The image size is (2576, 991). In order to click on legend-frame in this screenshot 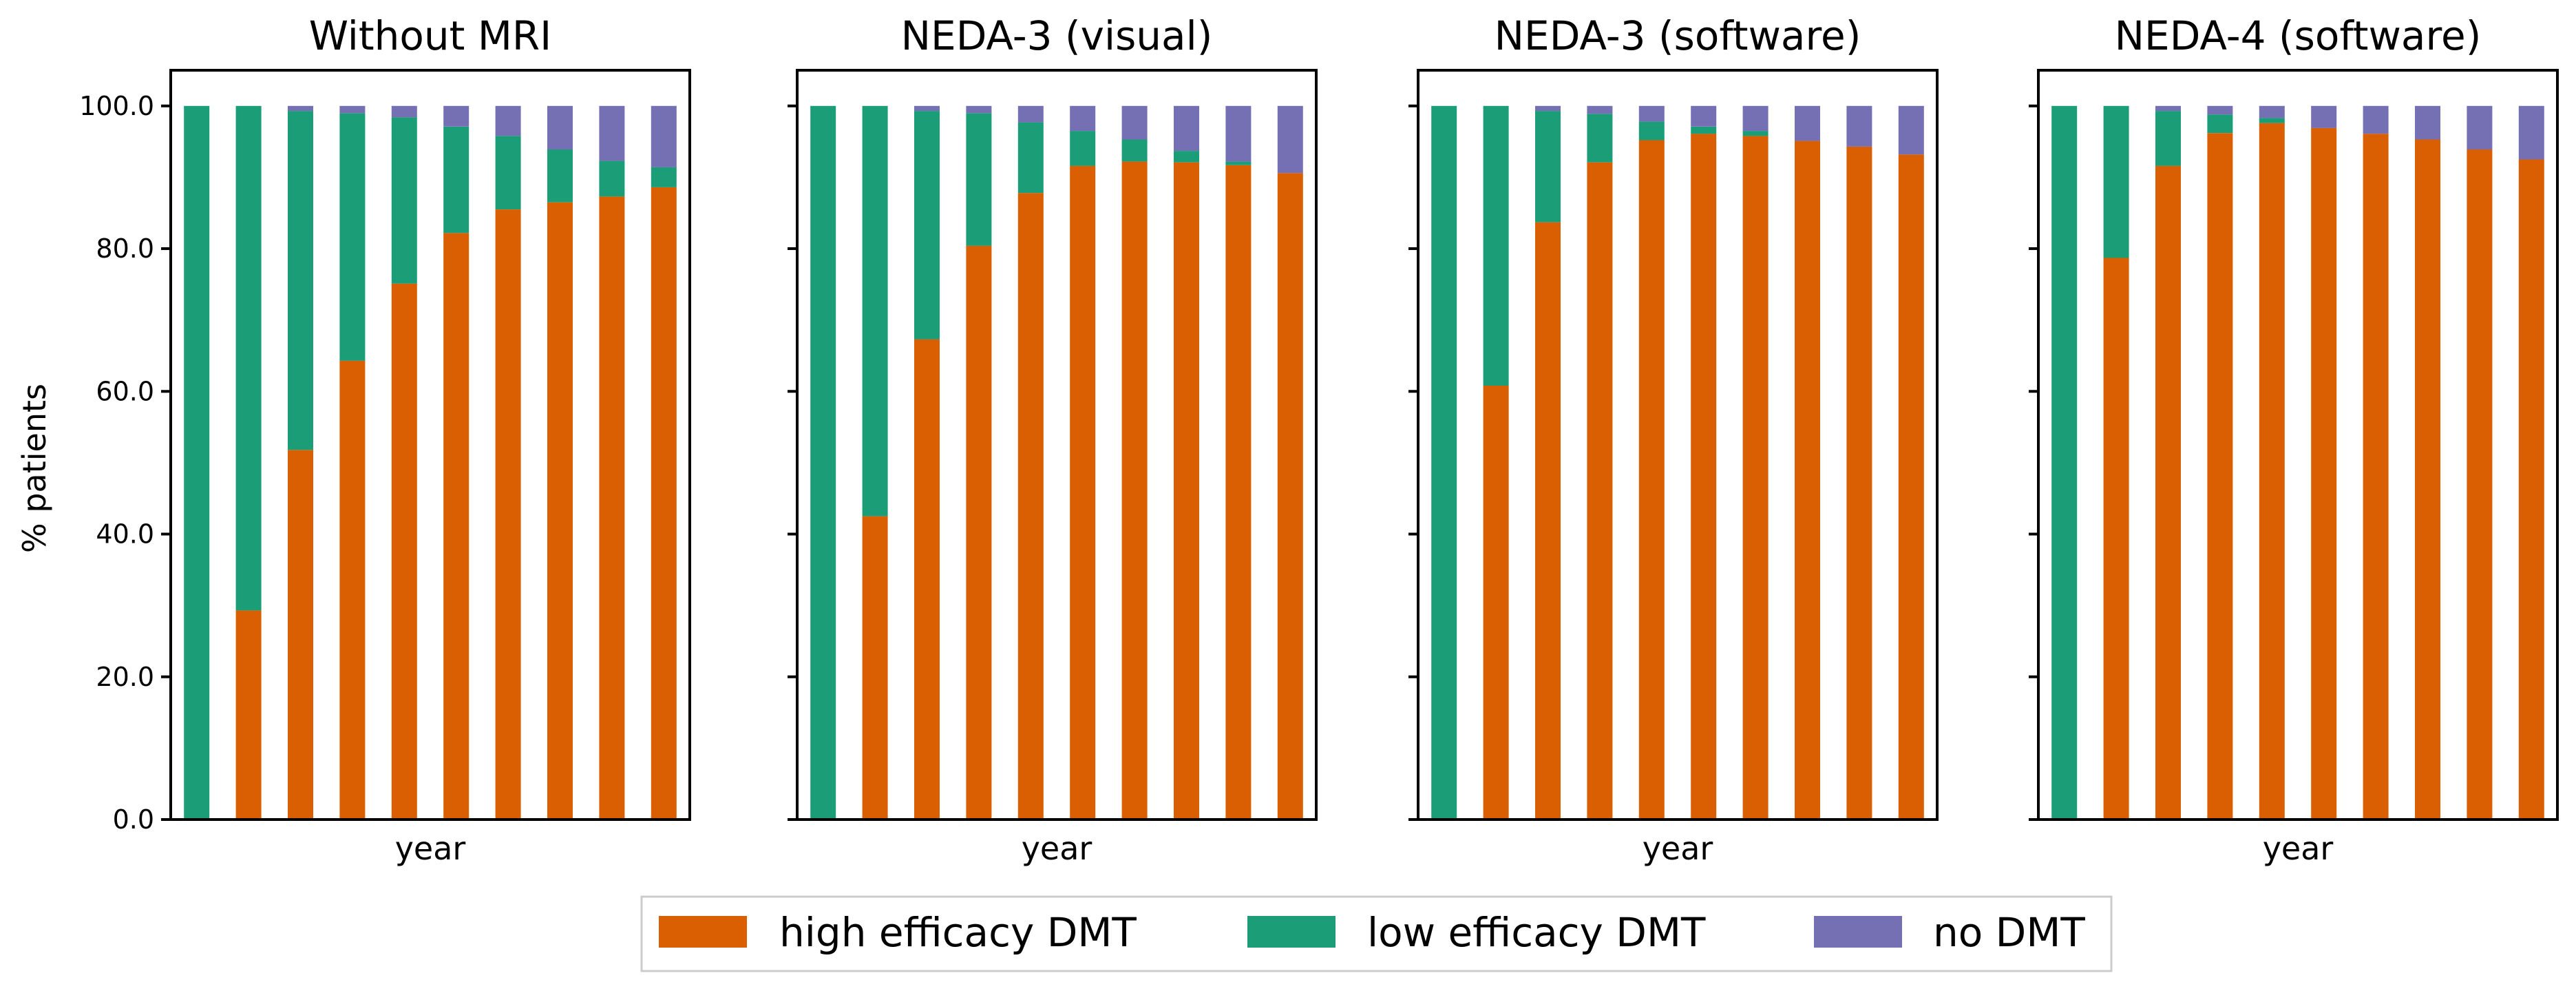, I will do `click(1377, 933)`.